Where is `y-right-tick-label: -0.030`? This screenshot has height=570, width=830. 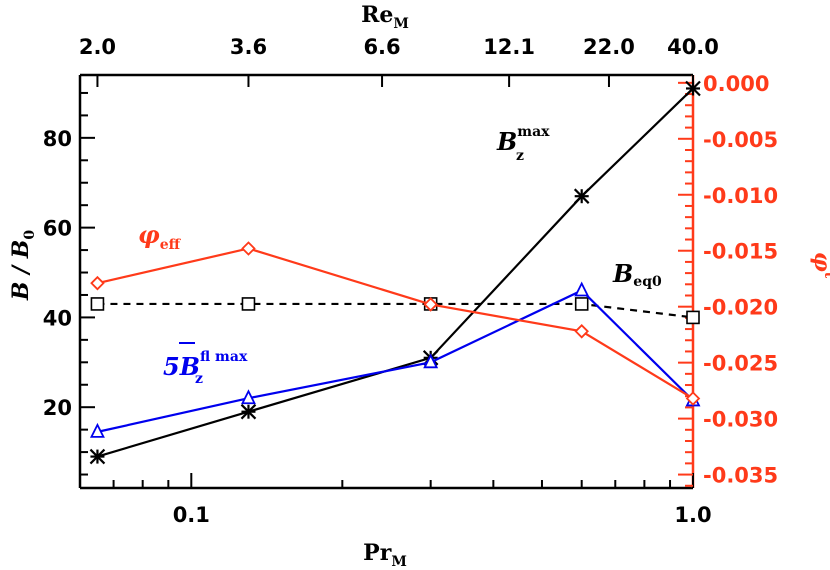 y-right-tick-label: -0.030 is located at coordinates (740, 420).